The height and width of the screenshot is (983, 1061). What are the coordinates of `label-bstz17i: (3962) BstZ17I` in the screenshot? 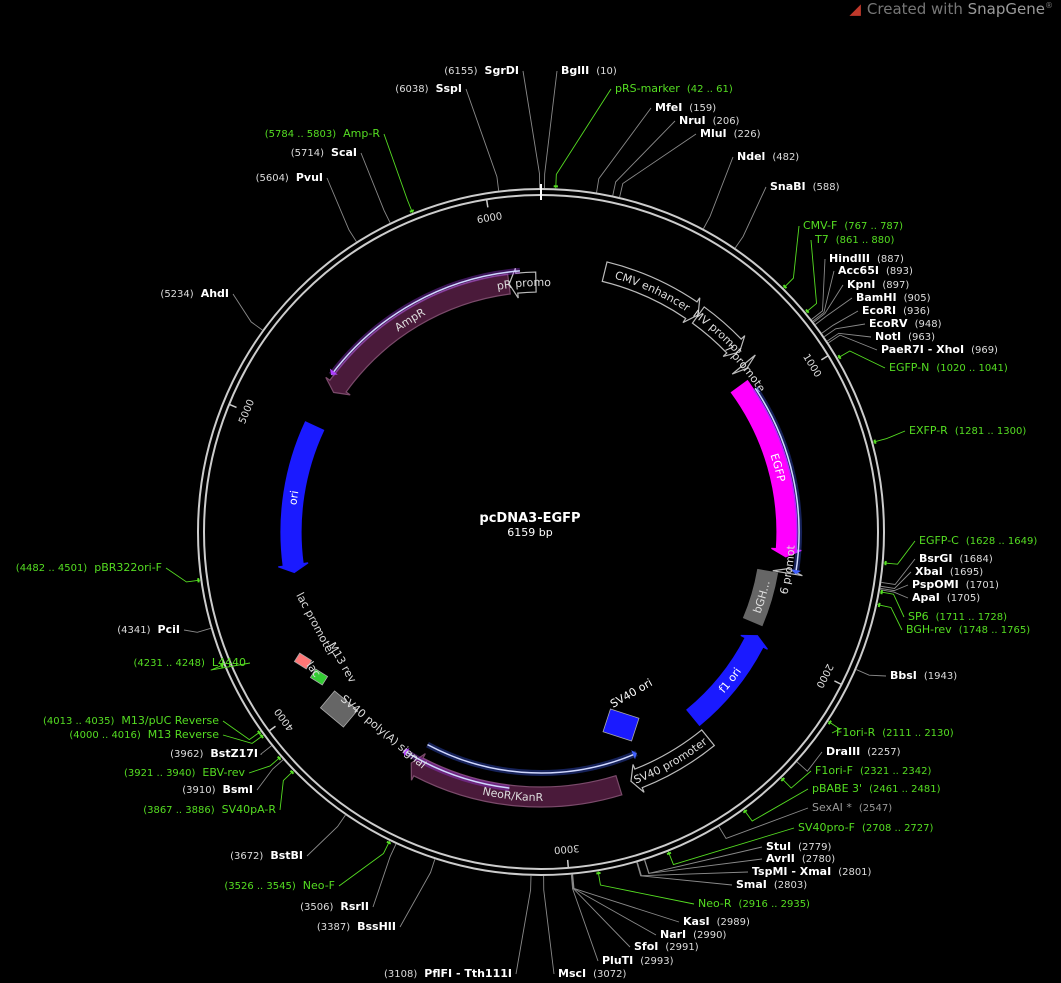 It's located at (214, 753).